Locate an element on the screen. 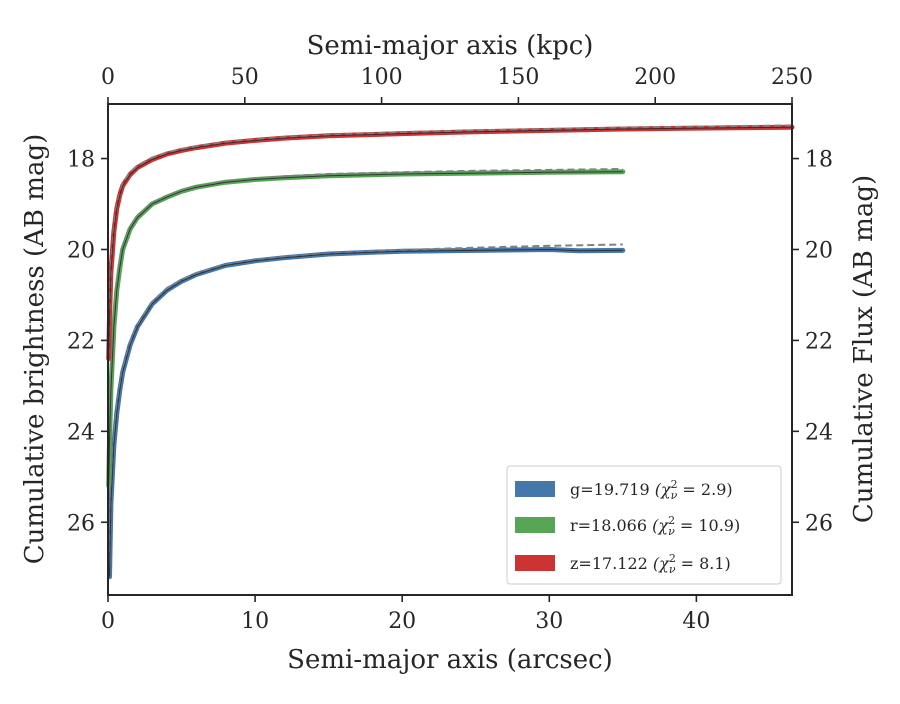  legend-swatch-z-band is located at coordinates (535, 563).